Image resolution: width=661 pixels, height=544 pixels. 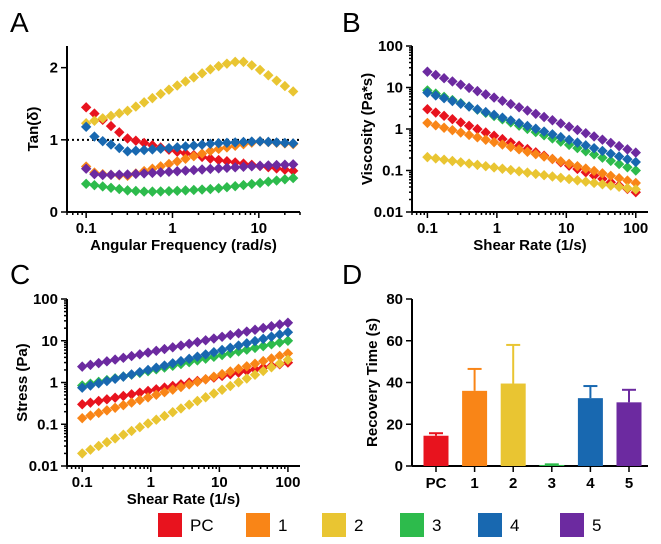 What do you see at coordinates (202, 525) in the screenshot?
I see `legend-label-pc: PC` at bounding box center [202, 525].